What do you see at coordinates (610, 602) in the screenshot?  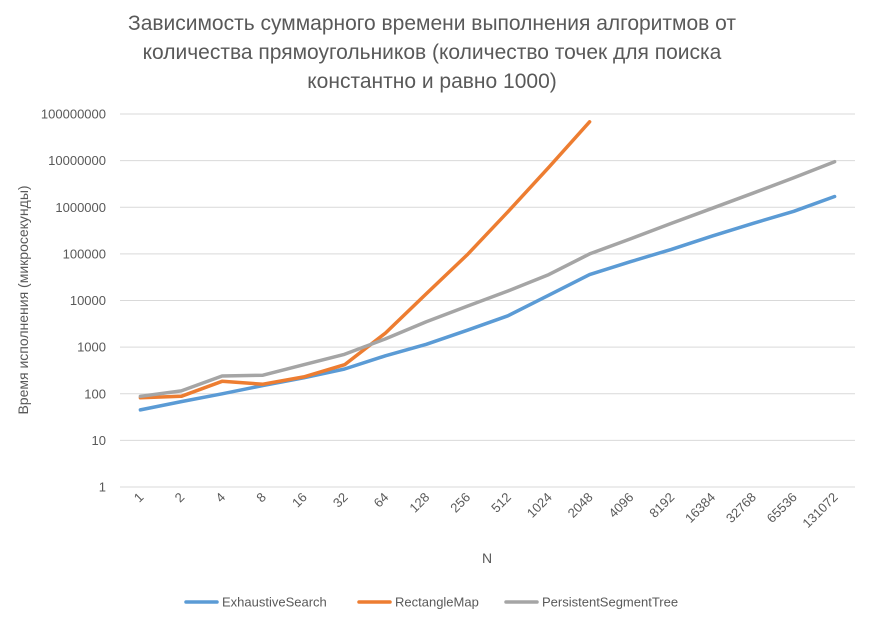 I see `legend-label: PersistentSegmentTree` at bounding box center [610, 602].